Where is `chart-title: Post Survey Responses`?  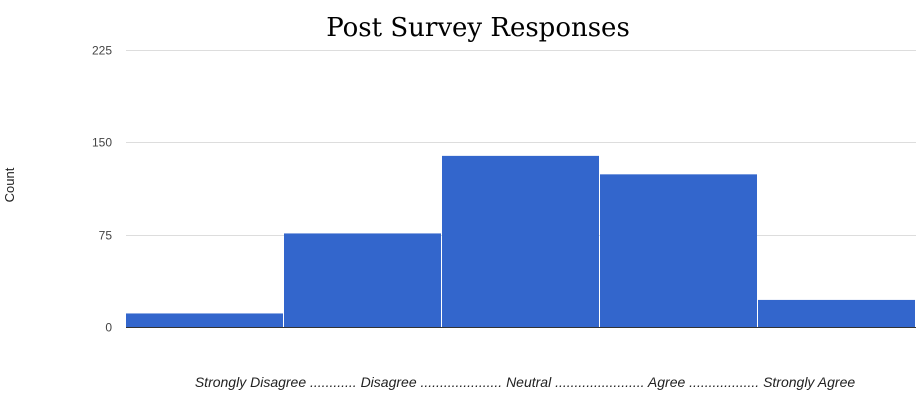 chart-title: Post Survey Responses is located at coordinates (478, 28).